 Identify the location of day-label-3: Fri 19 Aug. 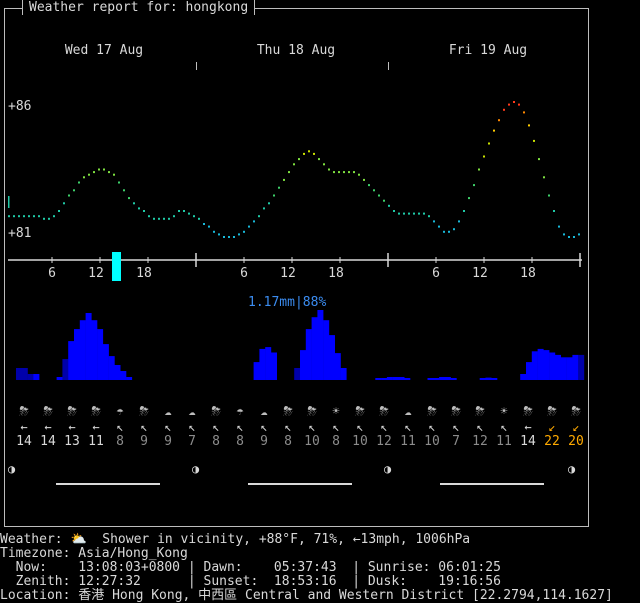
(488, 50).